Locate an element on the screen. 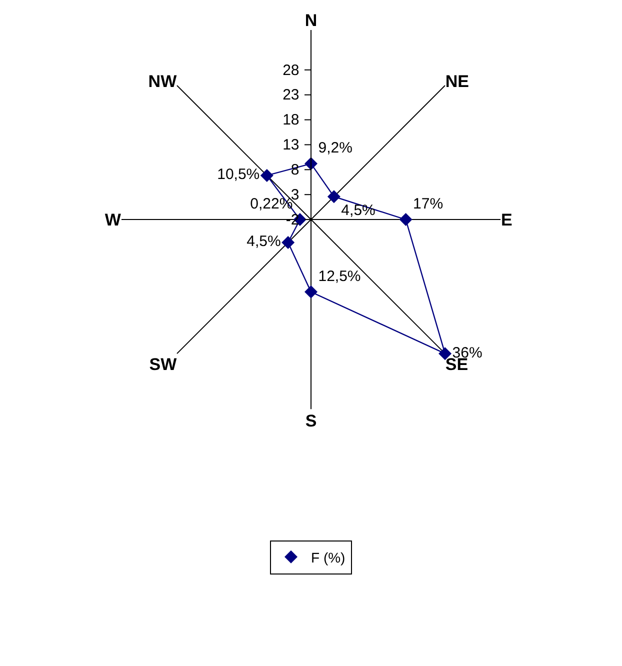  y-tick-label: 23 is located at coordinates (291, 95).